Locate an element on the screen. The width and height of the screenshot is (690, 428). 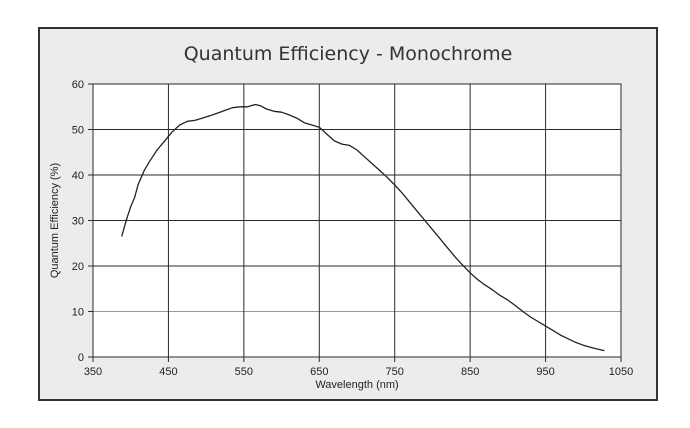
x-tick-label: 950 is located at coordinates (545, 372).